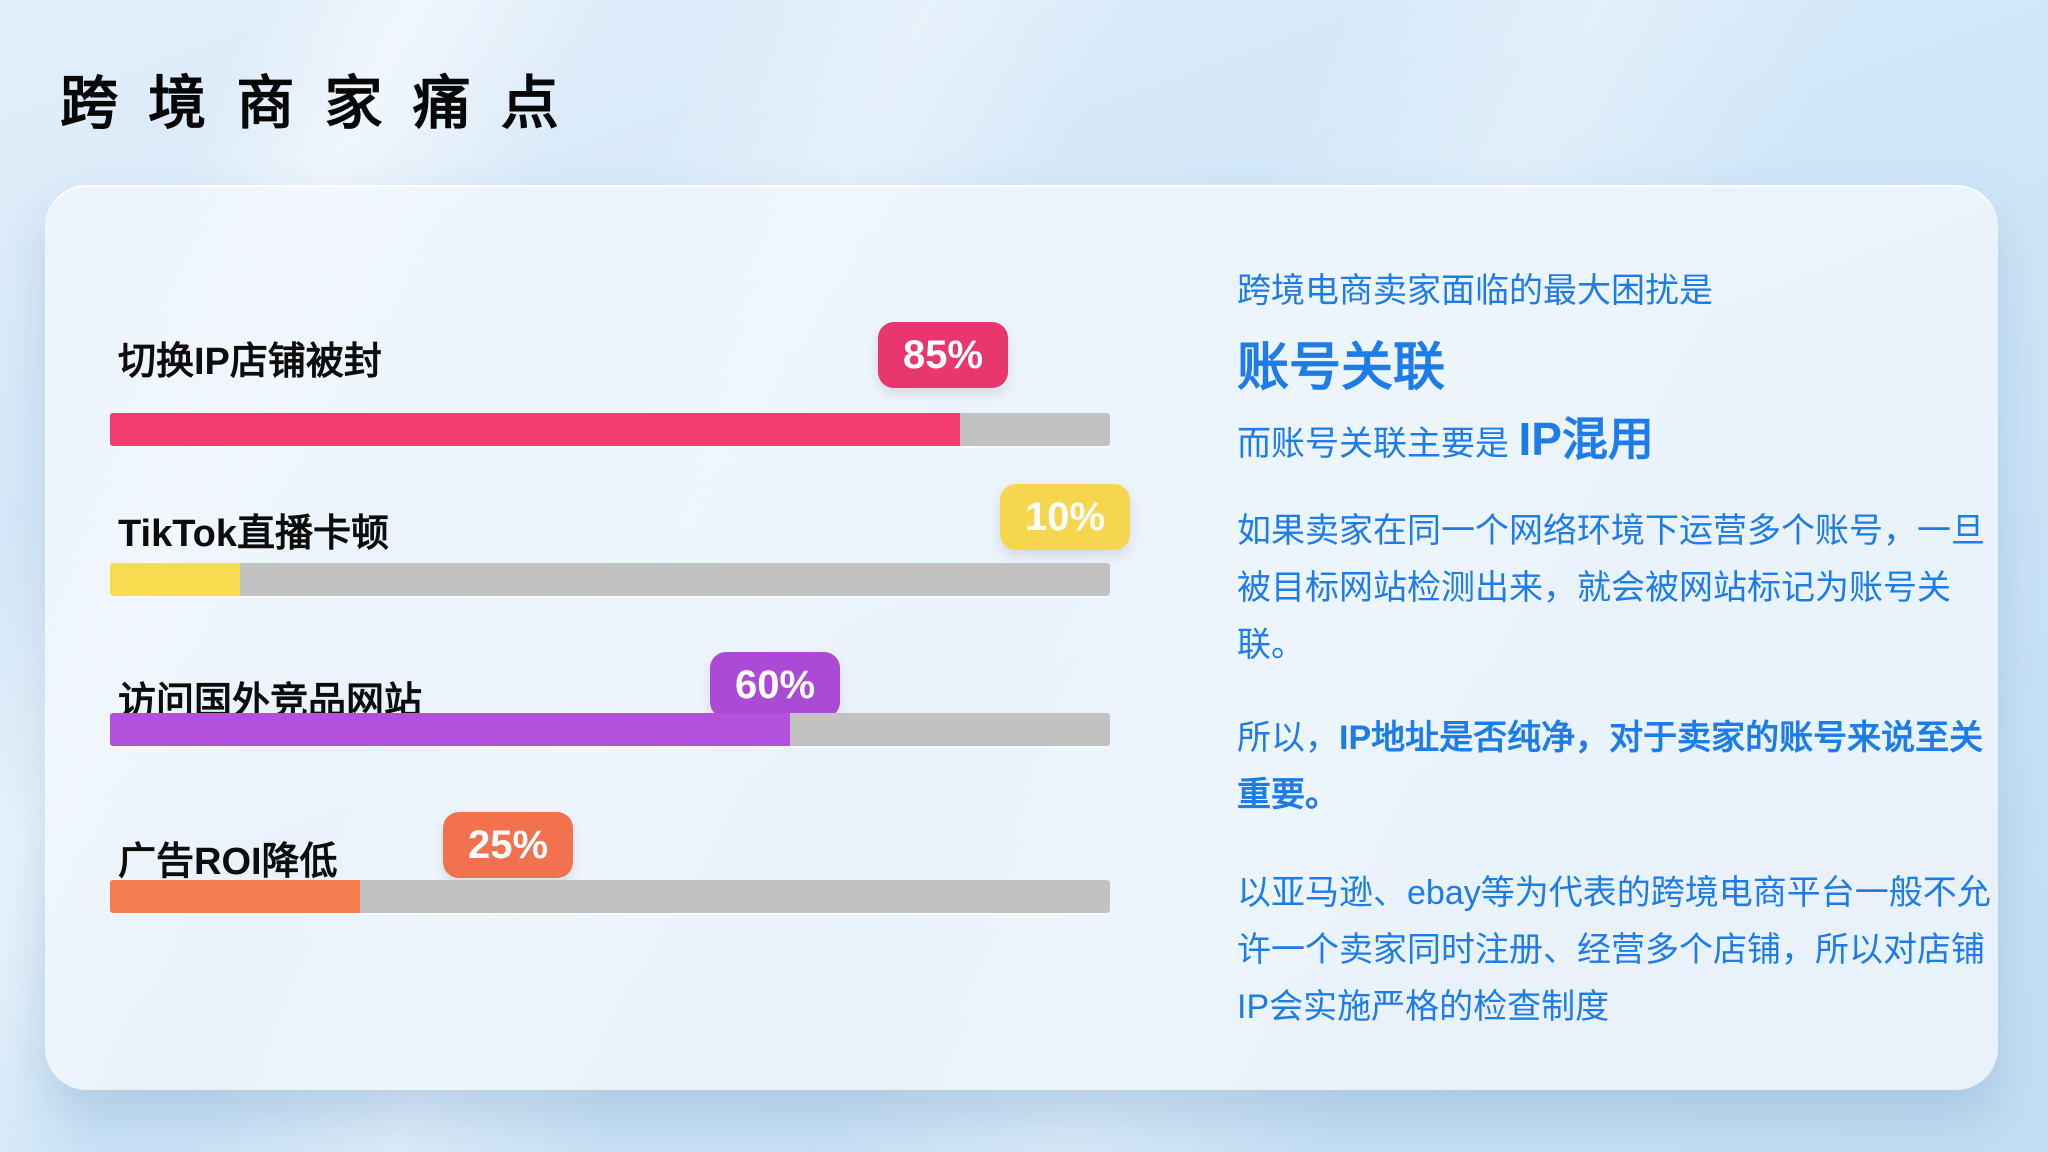 The height and width of the screenshot is (1152, 2048). I want to click on page-title: 跨境商家痛点, so click(324, 103).